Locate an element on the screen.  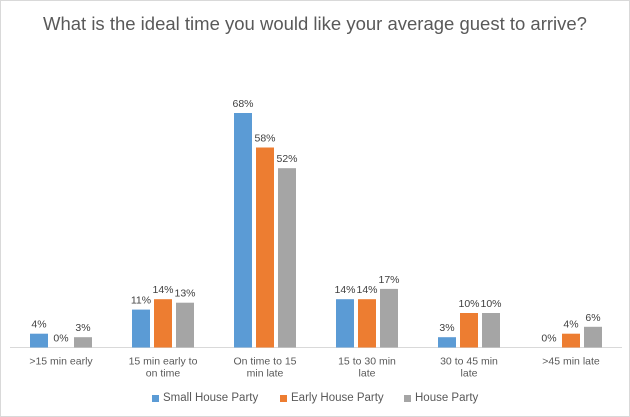
legend-item: Early House Party is located at coordinates (332, 398).